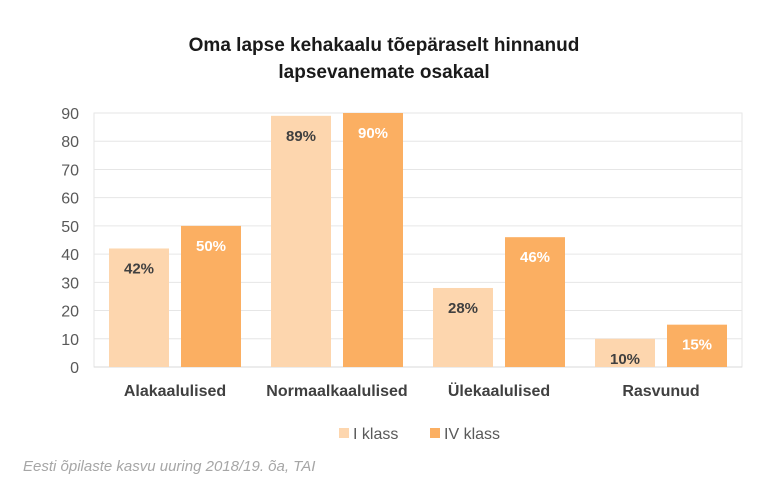  I want to click on y-axis-ticks: 0 10 20 30 40 50 60 70 80 90, so click(70, 241).